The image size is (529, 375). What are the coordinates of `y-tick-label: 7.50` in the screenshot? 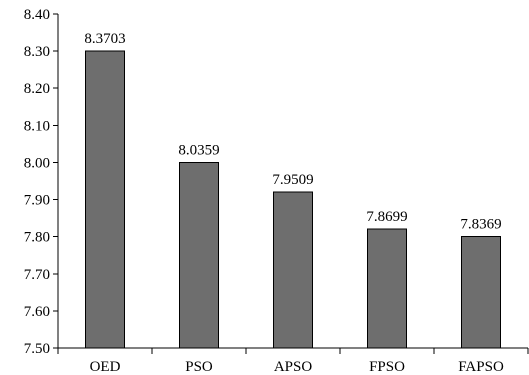 It's located at (37, 349).